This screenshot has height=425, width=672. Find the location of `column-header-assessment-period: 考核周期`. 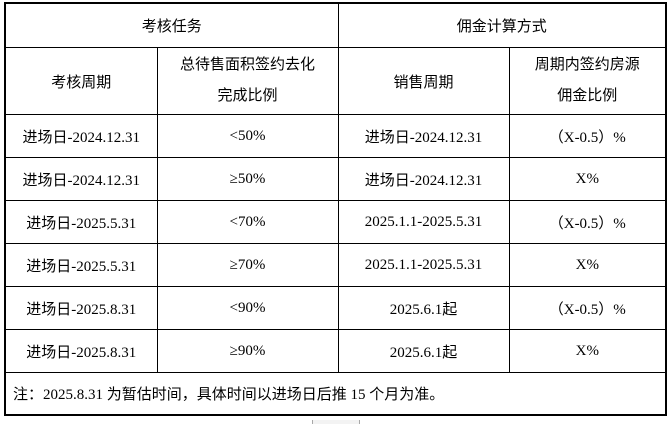

column-header-assessment-period: 考核周期 is located at coordinates (81, 81).